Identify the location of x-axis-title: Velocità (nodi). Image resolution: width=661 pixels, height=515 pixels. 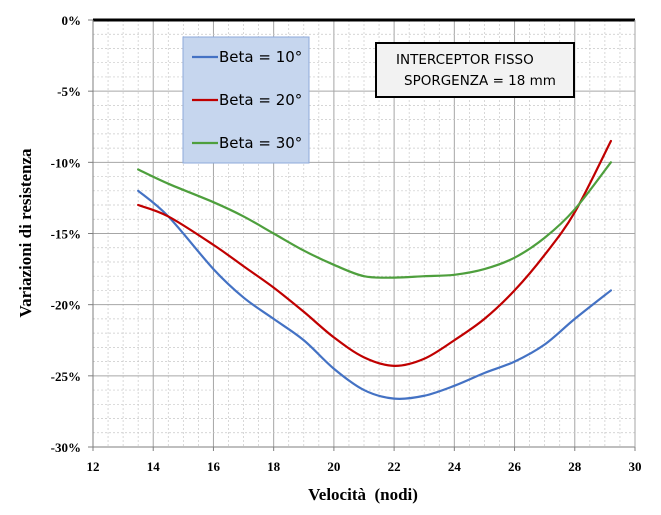
(363, 494).